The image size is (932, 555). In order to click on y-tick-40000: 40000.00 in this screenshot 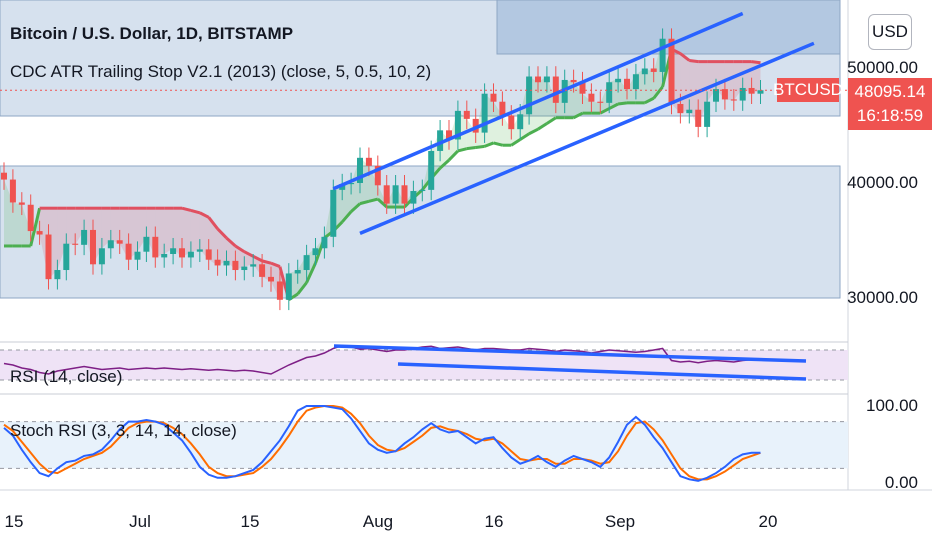, I will do `click(882, 182)`.